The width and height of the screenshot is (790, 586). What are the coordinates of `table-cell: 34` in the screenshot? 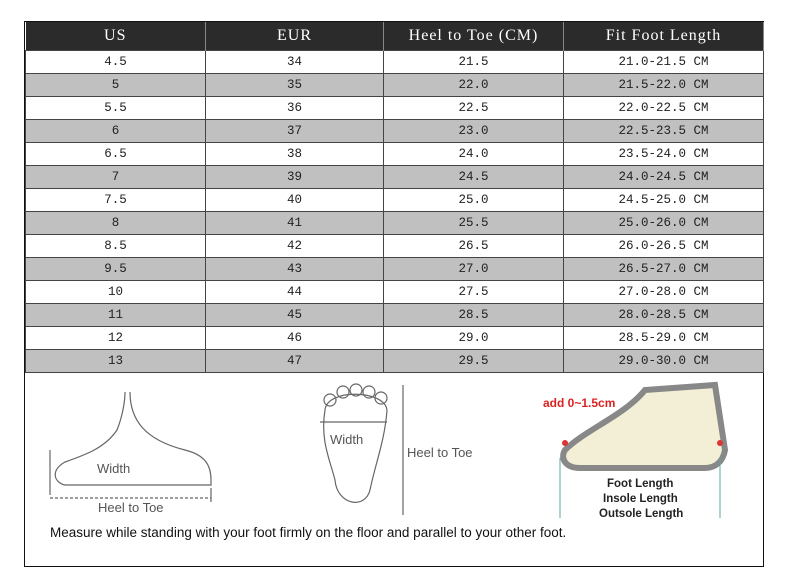 It's located at (294, 62).